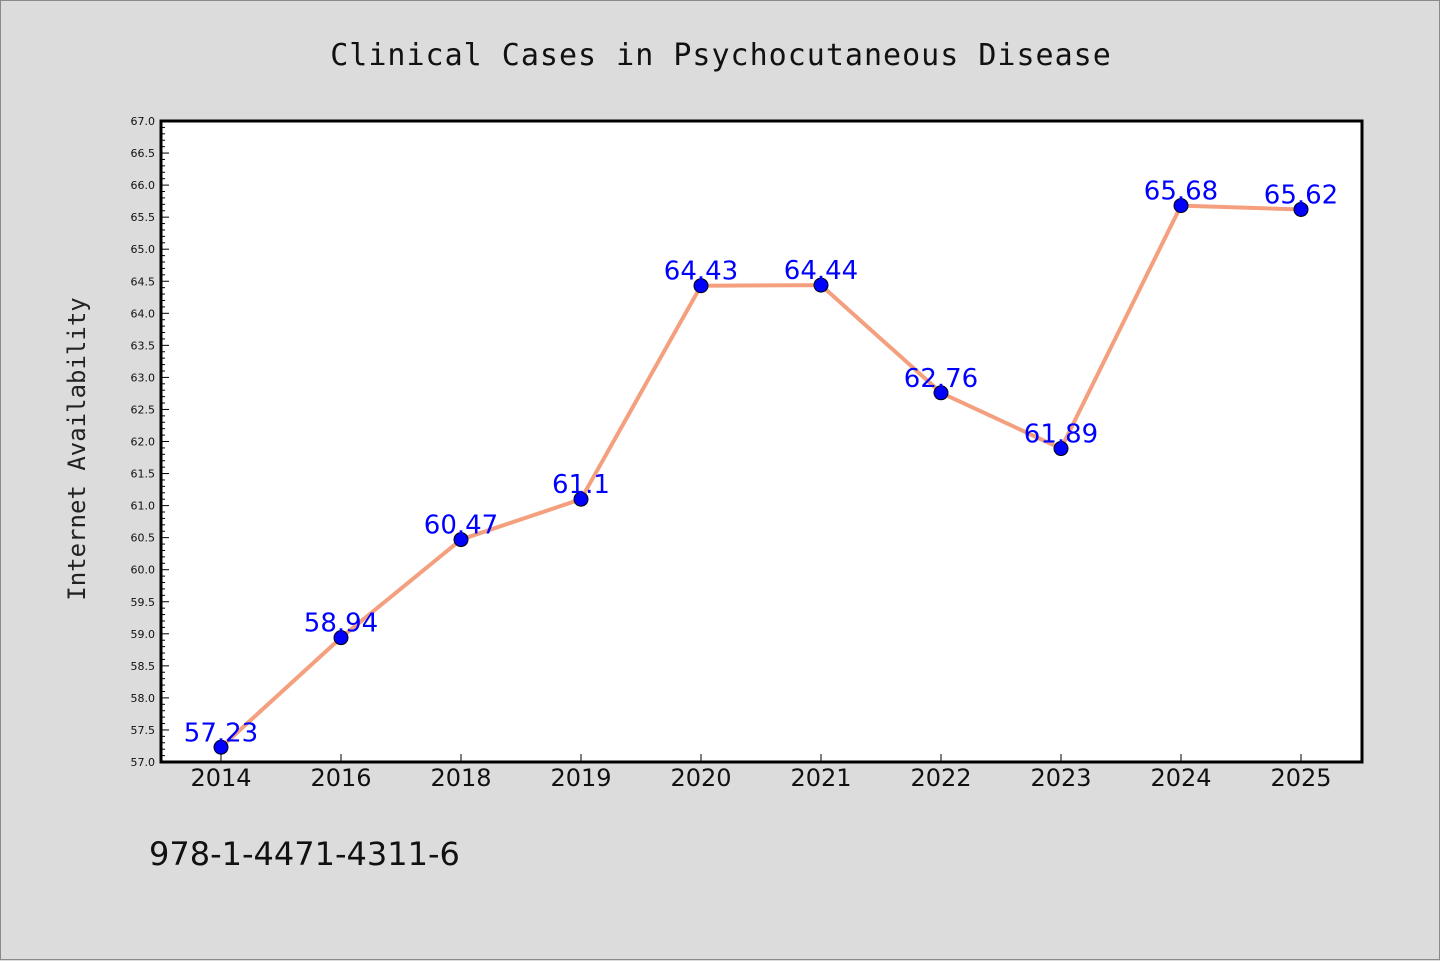 This screenshot has height=961, width=1440. I want to click on x-tick-label: 2016, so click(340, 778).